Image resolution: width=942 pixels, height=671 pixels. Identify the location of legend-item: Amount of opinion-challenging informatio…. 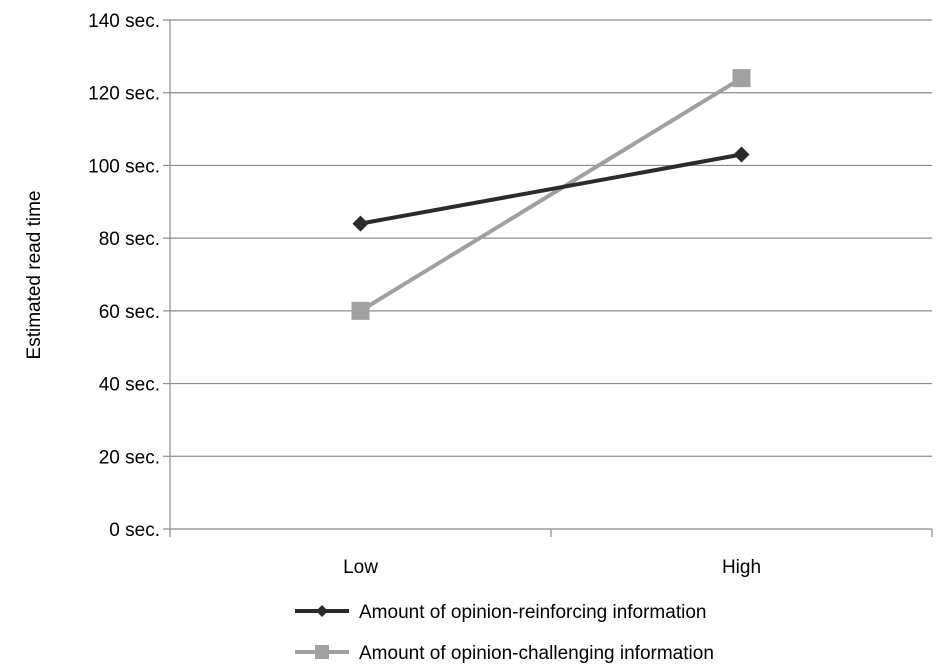
(504, 653).